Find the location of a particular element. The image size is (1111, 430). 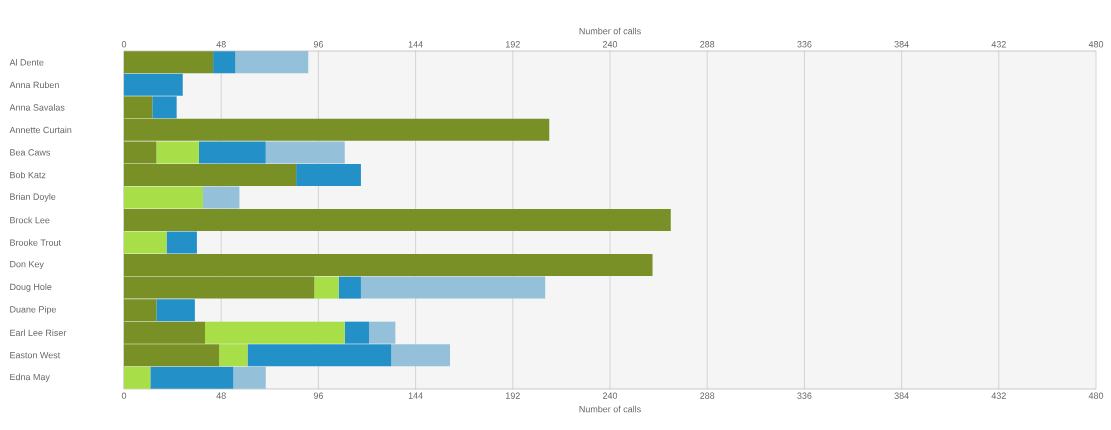

y-tick-label: Bob Katz is located at coordinates (28, 175).